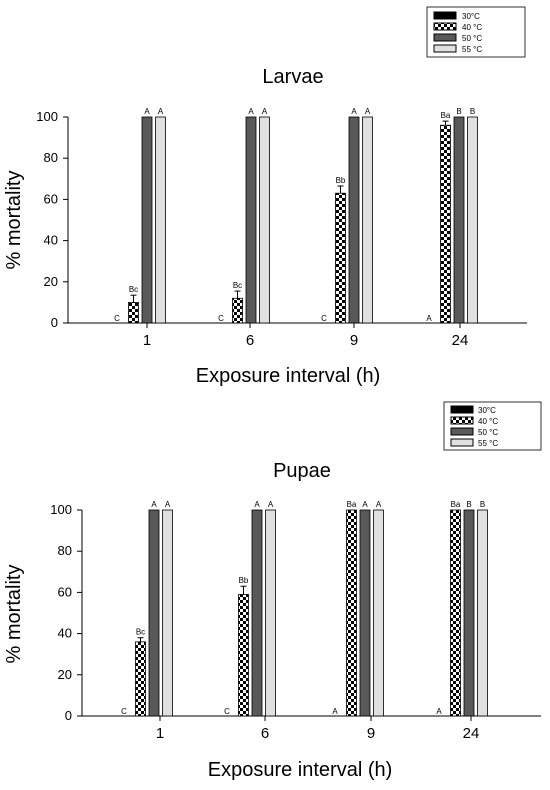 The height and width of the screenshot is (790, 550). What do you see at coordinates (483, 613) in the screenshot?
I see `bar-pupae-55c-24h` at bounding box center [483, 613].